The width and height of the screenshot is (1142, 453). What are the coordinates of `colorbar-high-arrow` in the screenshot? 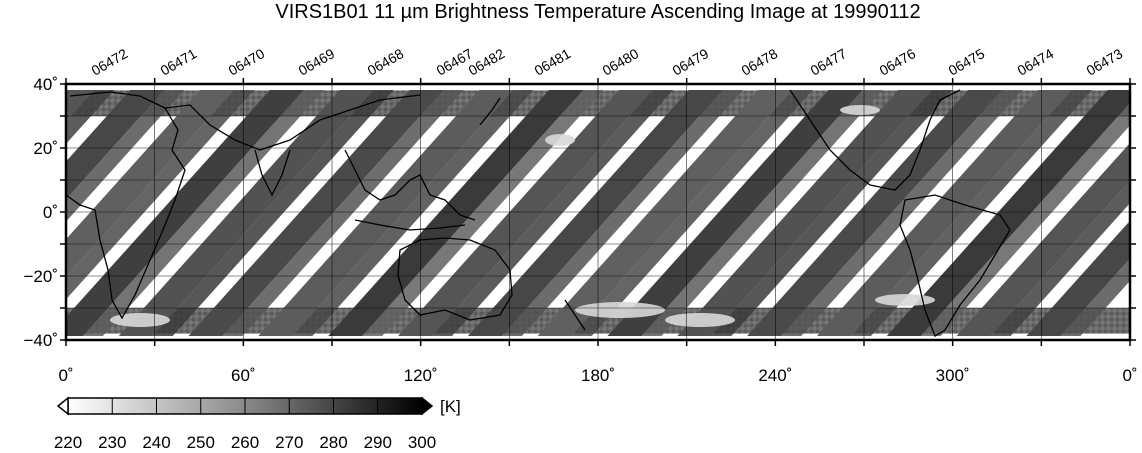 It's located at (427, 406).